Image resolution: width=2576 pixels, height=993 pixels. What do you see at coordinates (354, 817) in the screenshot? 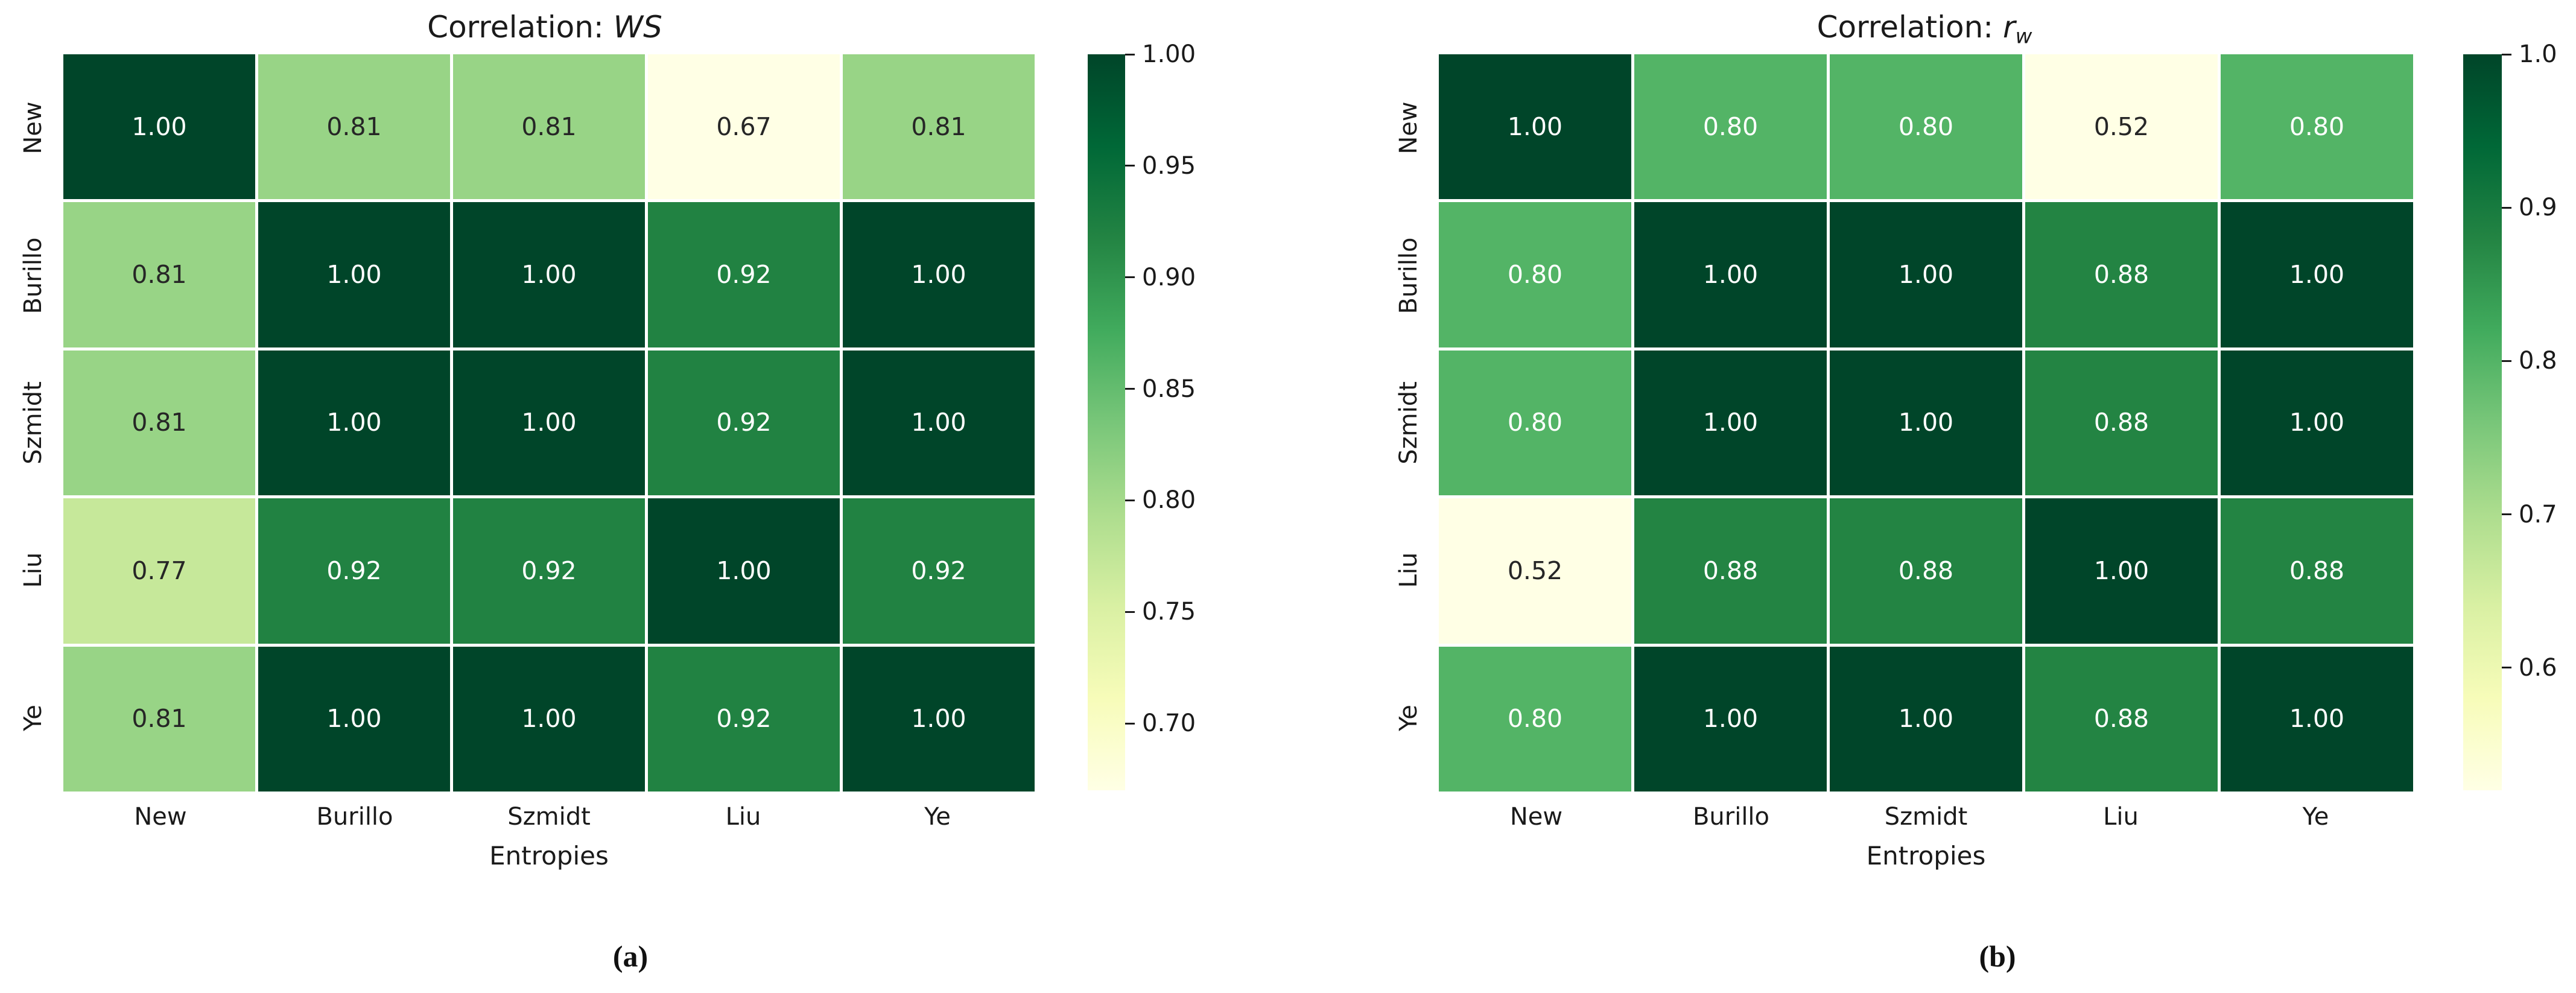
I see `x-tick-label: Burillo` at bounding box center [354, 817].